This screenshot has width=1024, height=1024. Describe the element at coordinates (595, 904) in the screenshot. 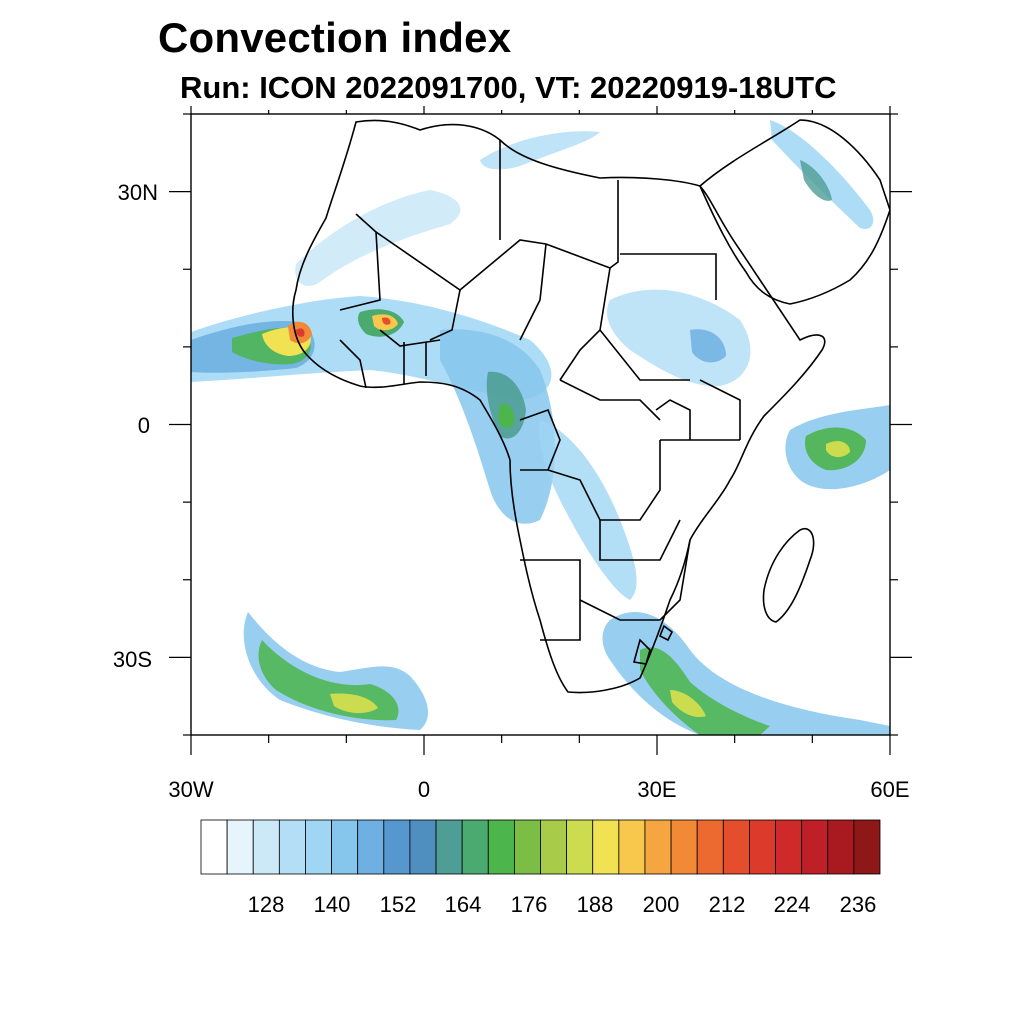

I see `colorbar-tick-label: 188` at that location.